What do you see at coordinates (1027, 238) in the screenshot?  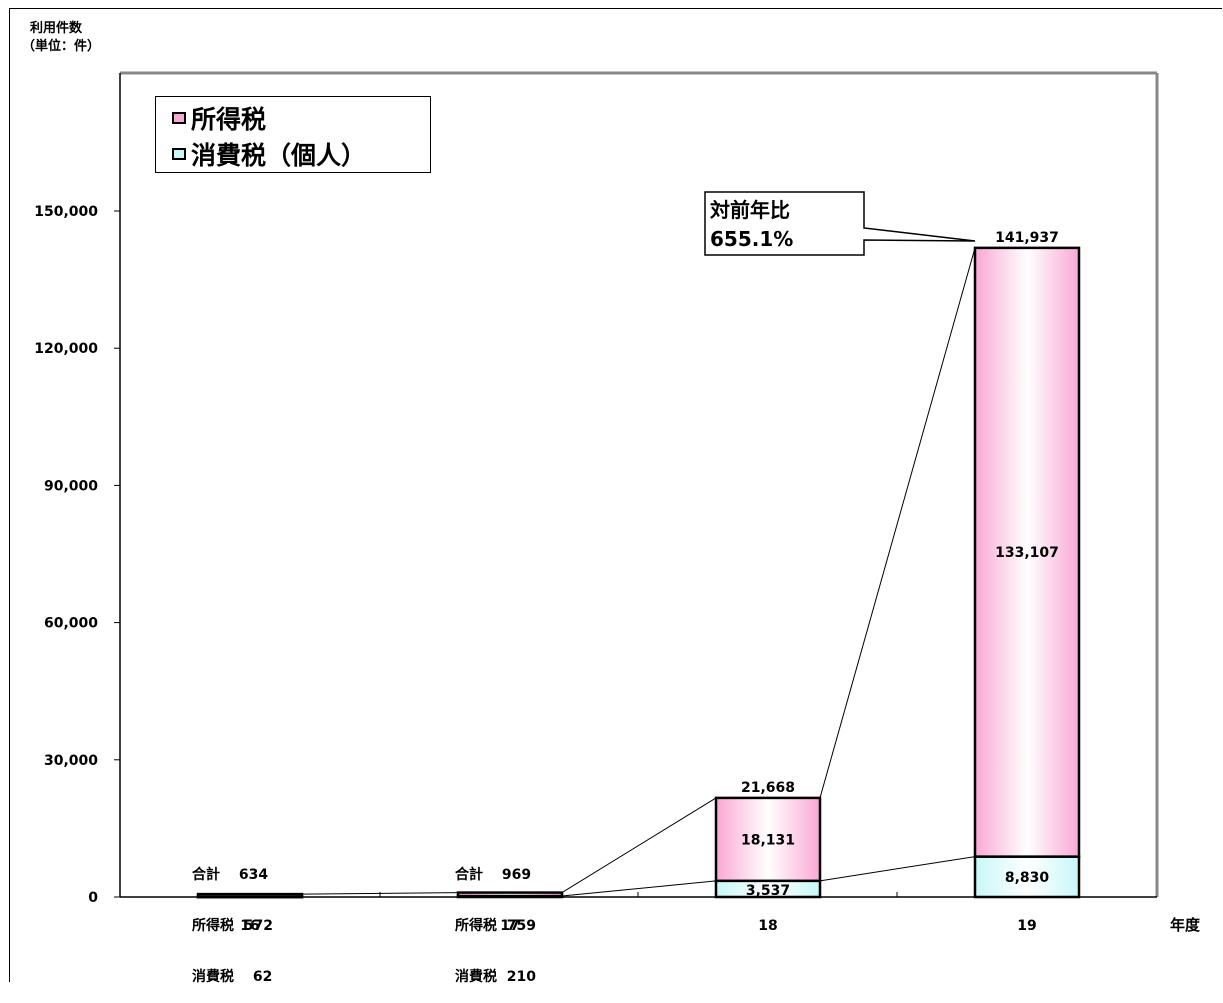 I see `data-label-total-19: 141,937` at bounding box center [1027, 238].